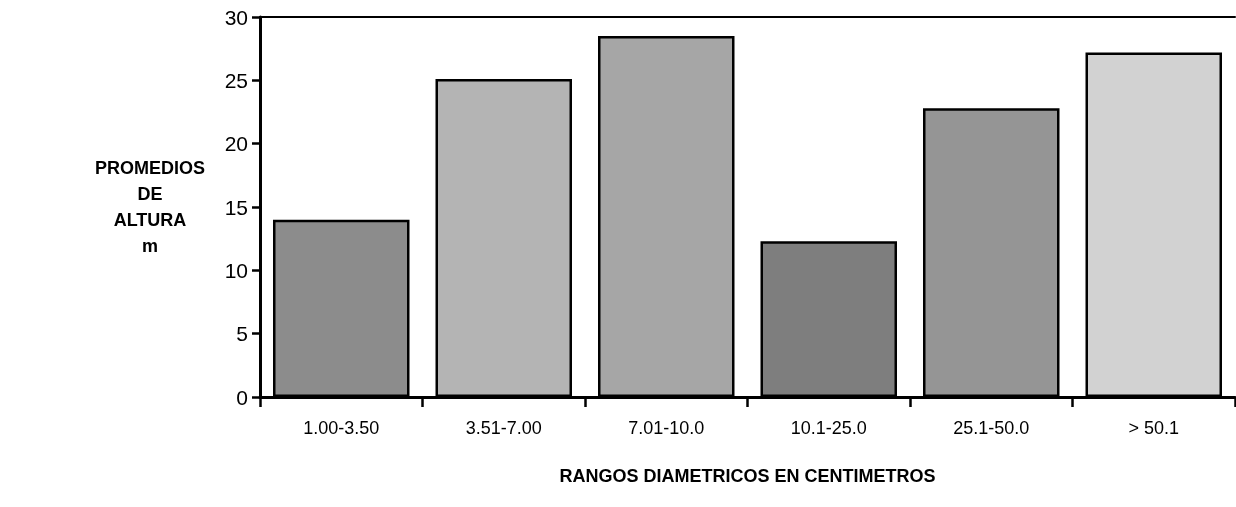 The height and width of the screenshot is (507, 1236). I want to click on x-tick-label: 1.00-3.50, so click(341, 428).